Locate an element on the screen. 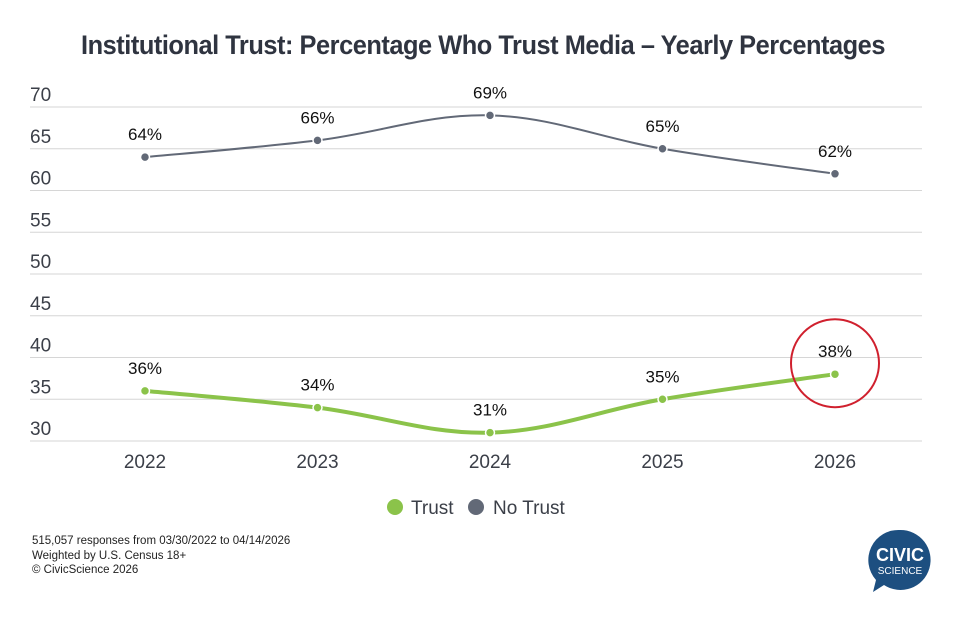 This screenshot has height=623, width=966. y-axis-ticks: 30 35 40 45 50 55 60 65 70 is located at coordinates (40, 262).